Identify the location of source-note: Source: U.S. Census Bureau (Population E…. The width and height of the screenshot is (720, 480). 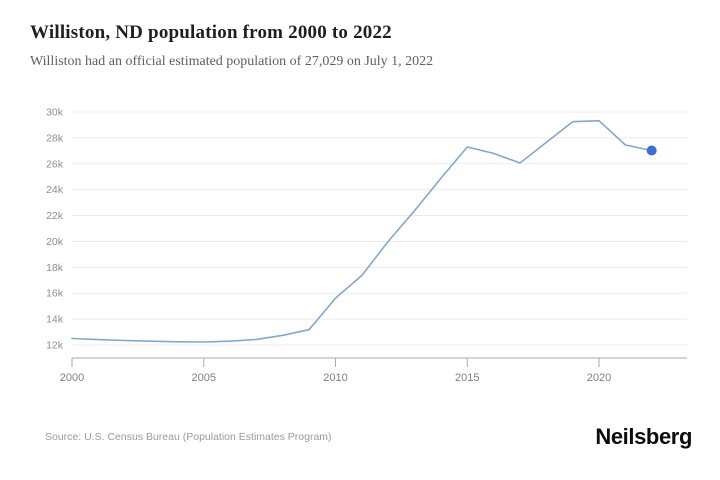
(188, 437).